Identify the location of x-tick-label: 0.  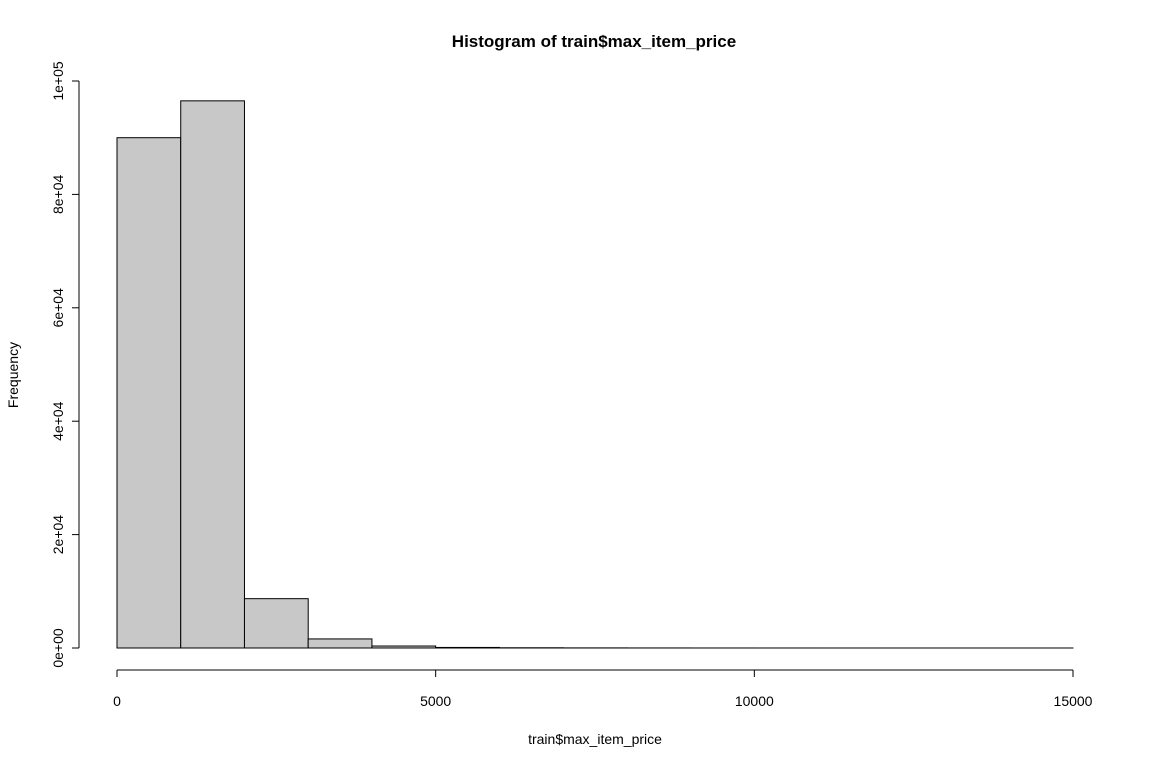
(117, 701).